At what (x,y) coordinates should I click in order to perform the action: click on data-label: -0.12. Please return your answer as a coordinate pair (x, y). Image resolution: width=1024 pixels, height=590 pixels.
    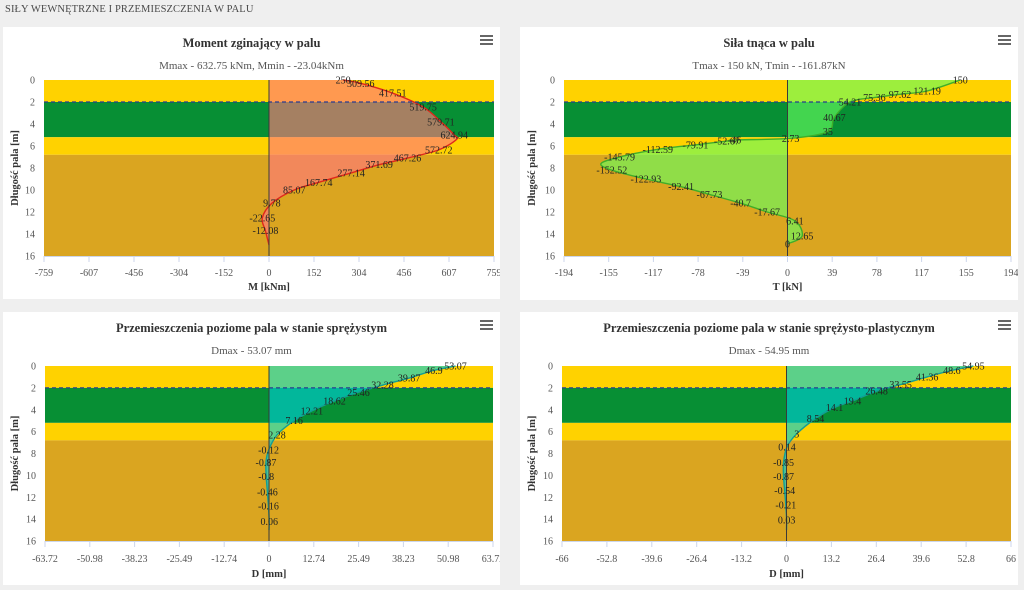
    Looking at the image, I should click on (268, 451).